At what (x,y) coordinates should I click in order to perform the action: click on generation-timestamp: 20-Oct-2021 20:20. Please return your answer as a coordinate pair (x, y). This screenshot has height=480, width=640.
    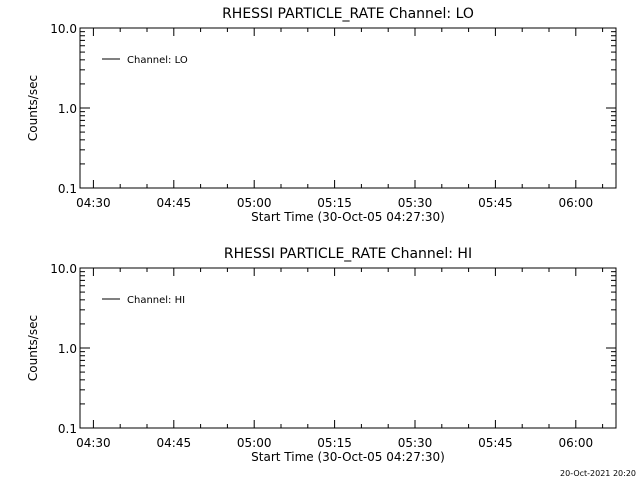
    Looking at the image, I should click on (598, 473).